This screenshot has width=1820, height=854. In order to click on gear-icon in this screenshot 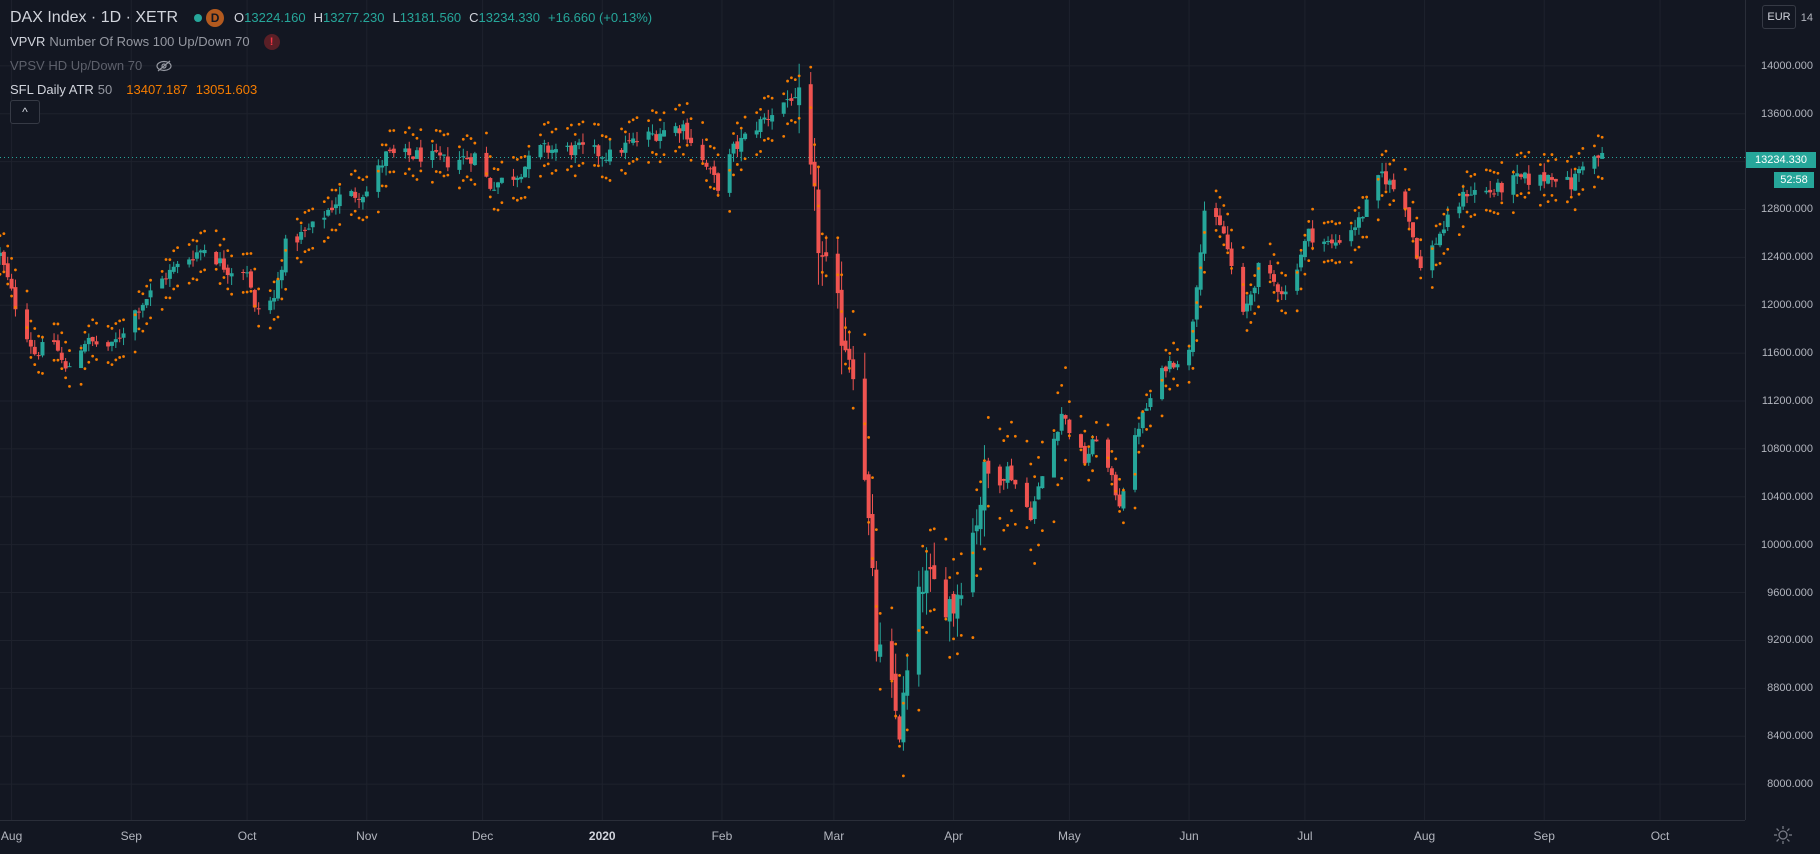, I will do `click(1783, 835)`.